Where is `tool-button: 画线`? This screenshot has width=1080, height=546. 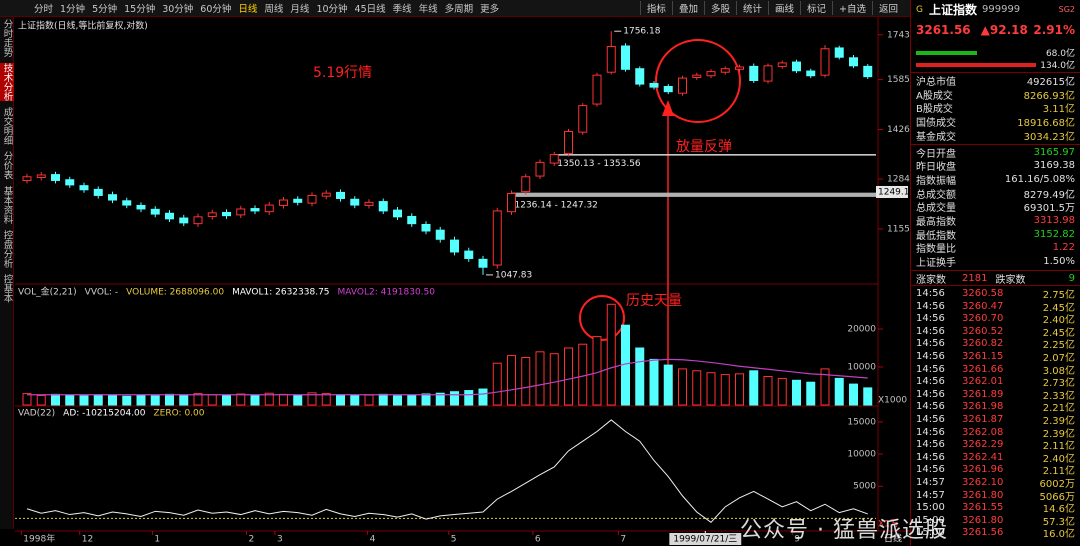 tool-button: 画线 is located at coordinates (783, 8).